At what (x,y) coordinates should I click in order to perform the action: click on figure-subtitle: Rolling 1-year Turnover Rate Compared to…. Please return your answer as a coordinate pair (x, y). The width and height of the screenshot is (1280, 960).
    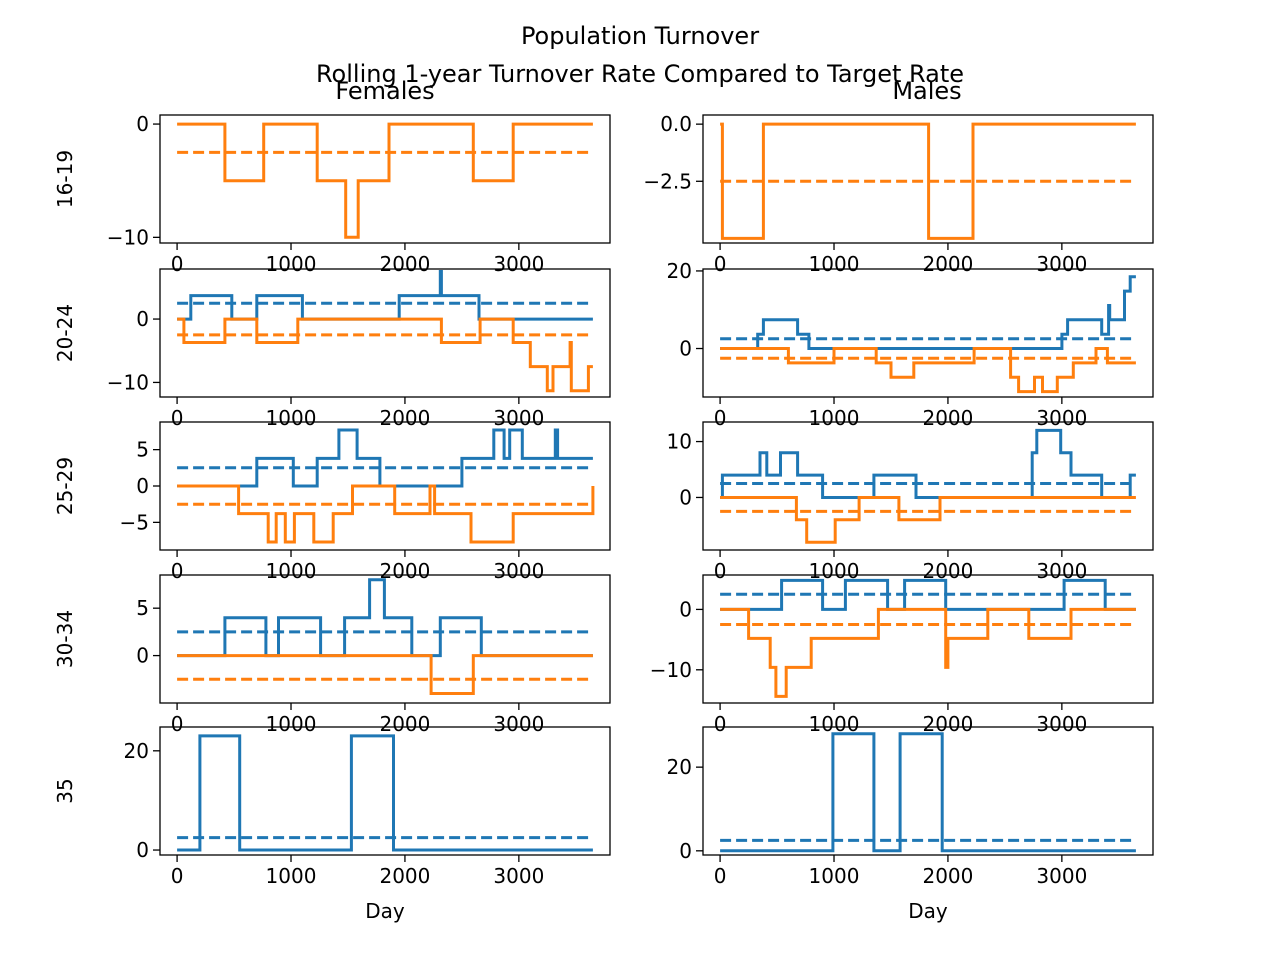
    Looking at the image, I should click on (640, 74).